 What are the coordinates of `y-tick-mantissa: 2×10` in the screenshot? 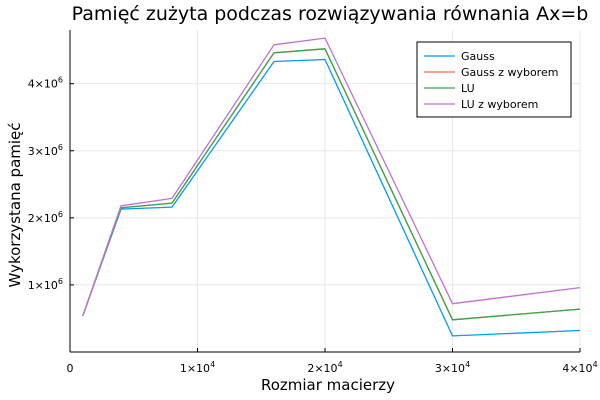 It's located at (43, 218).